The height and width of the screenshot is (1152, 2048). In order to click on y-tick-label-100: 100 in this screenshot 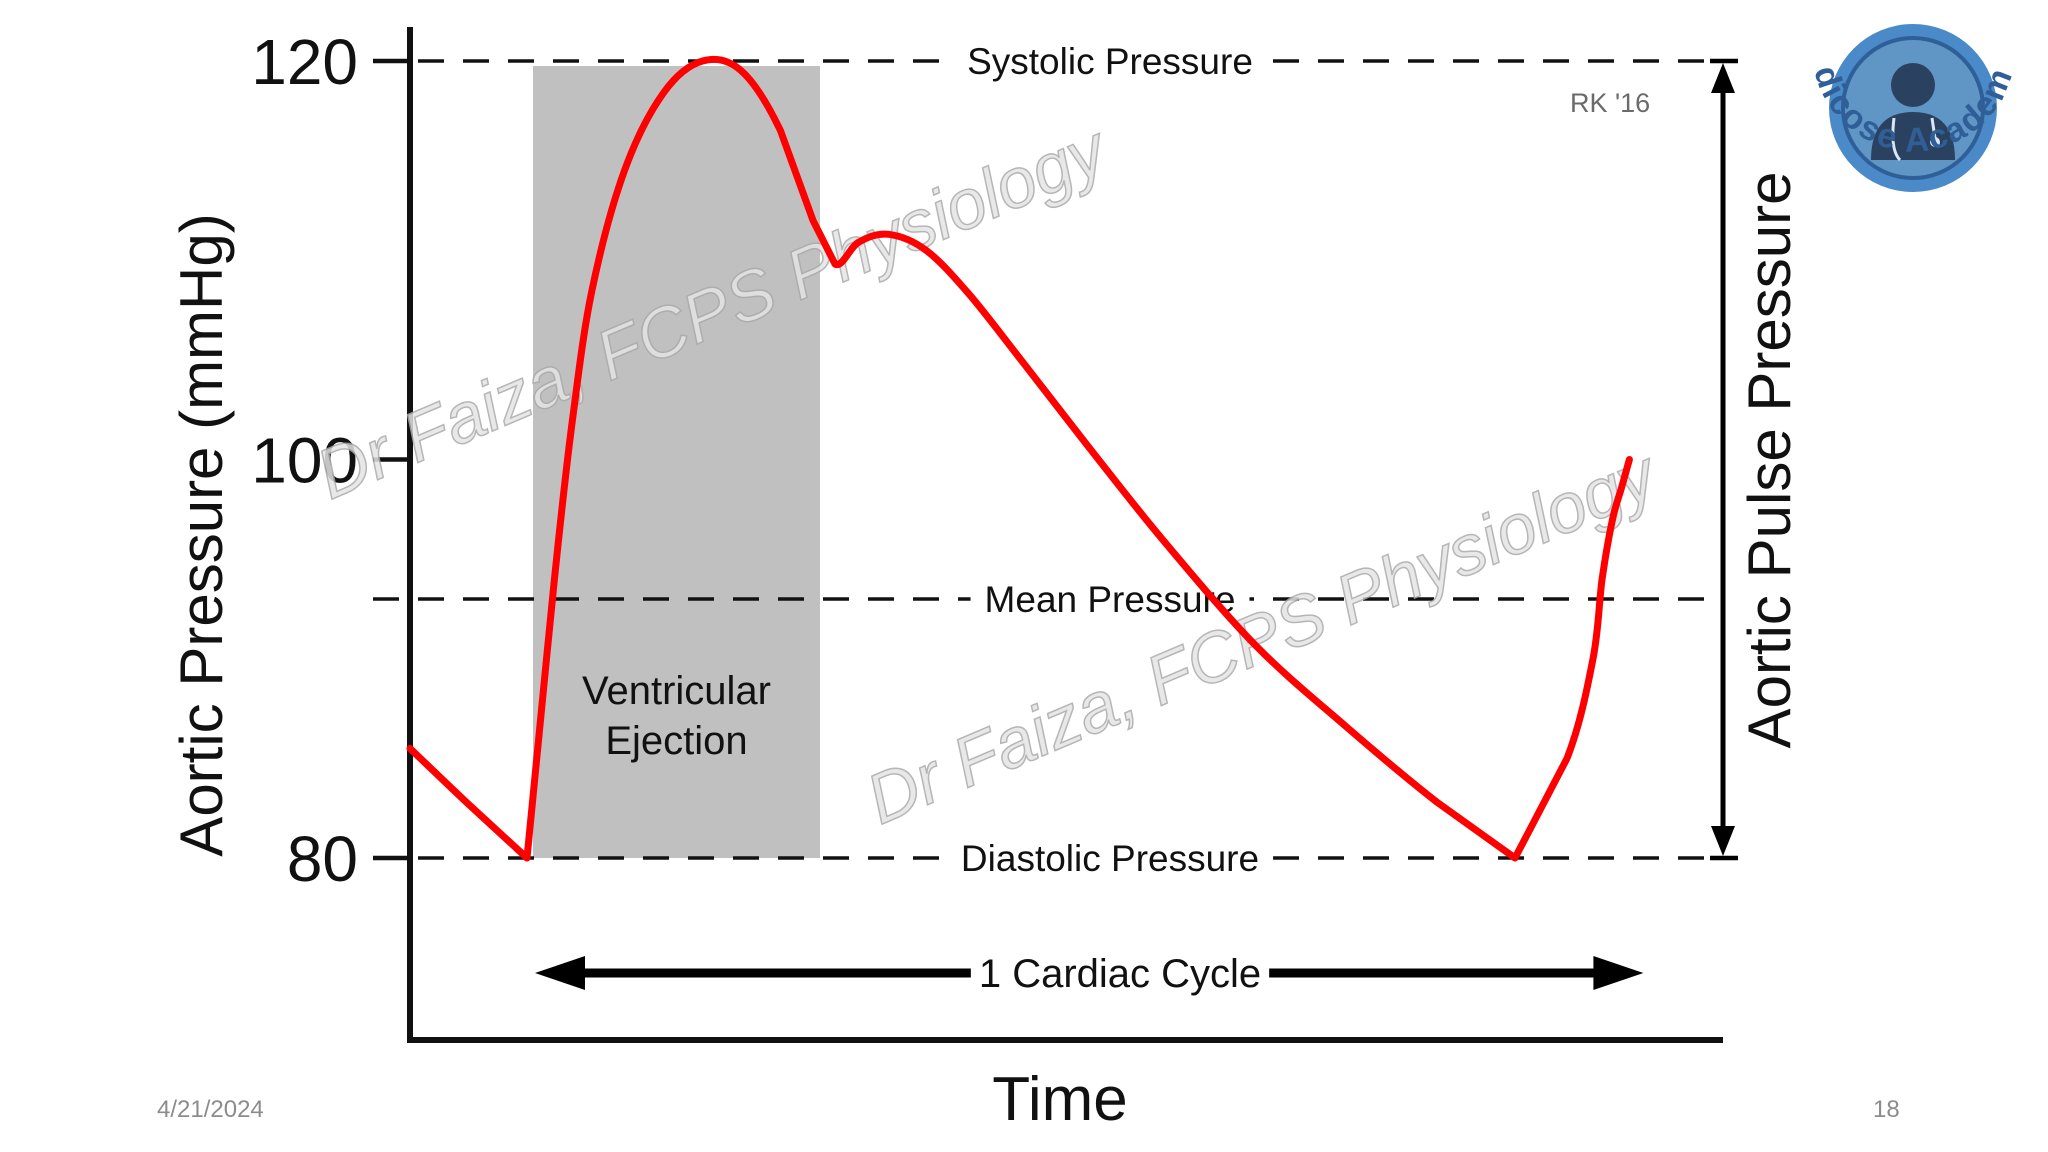, I will do `click(304, 461)`.